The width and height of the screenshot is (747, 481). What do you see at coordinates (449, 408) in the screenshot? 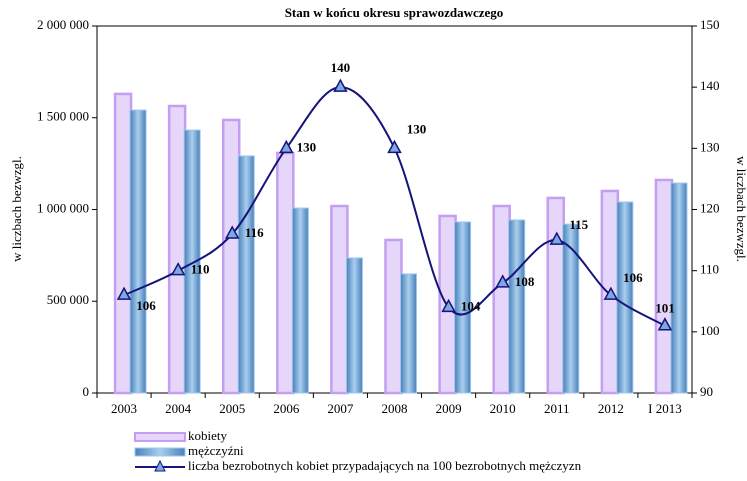
I see `x-tick-label: 2009` at bounding box center [449, 408].